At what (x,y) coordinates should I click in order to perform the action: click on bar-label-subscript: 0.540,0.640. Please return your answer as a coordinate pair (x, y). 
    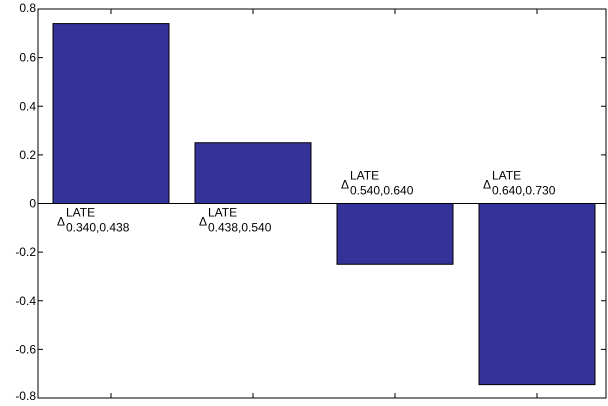
    Looking at the image, I should click on (382, 191).